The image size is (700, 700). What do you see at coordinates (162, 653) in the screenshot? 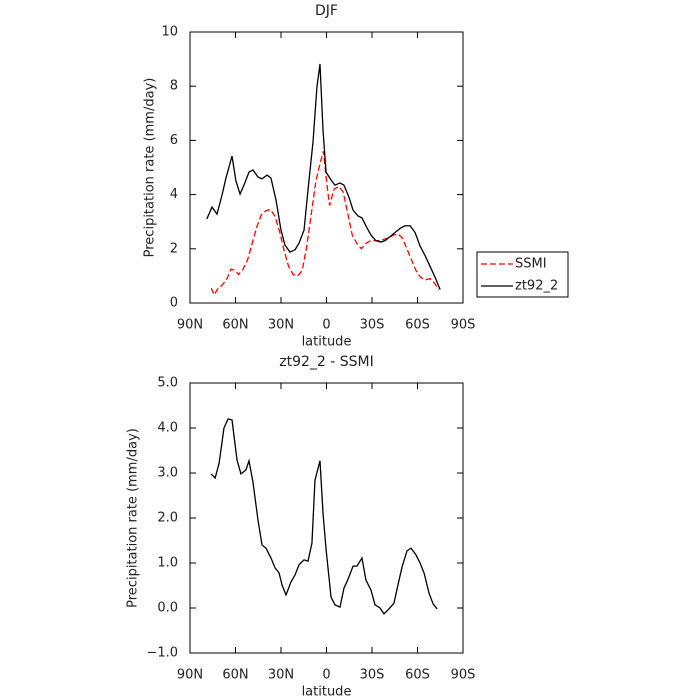
I see `y-tick-label: −1.0` at bounding box center [162, 653].